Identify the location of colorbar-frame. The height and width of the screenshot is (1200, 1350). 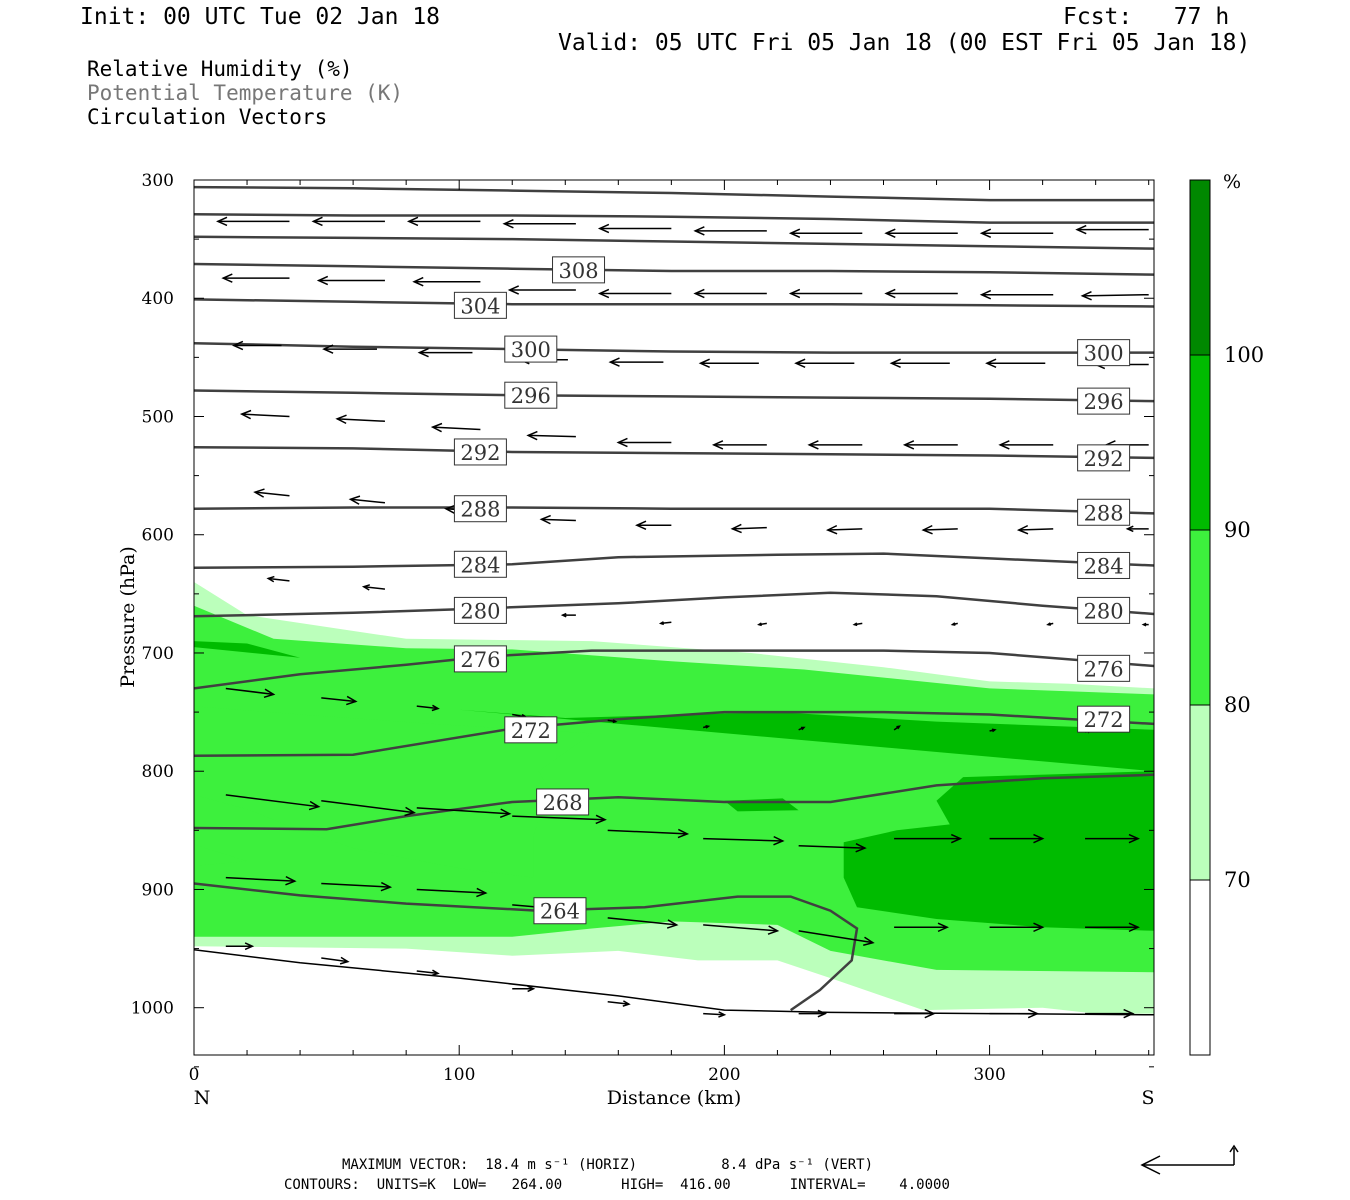
(1200, 617).